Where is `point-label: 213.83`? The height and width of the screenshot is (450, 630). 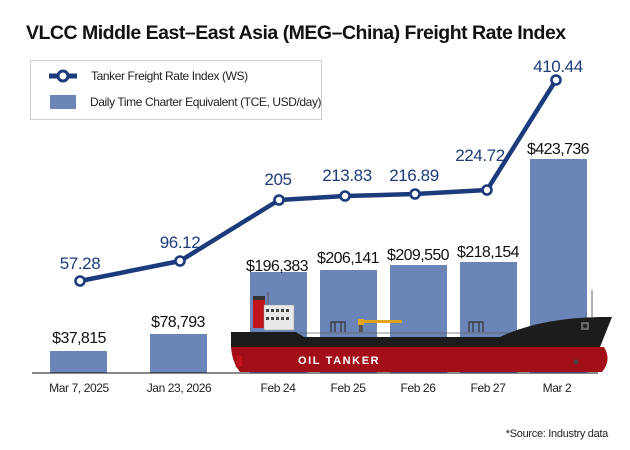
point-label: 213.83 is located at coordinates (347, 175).